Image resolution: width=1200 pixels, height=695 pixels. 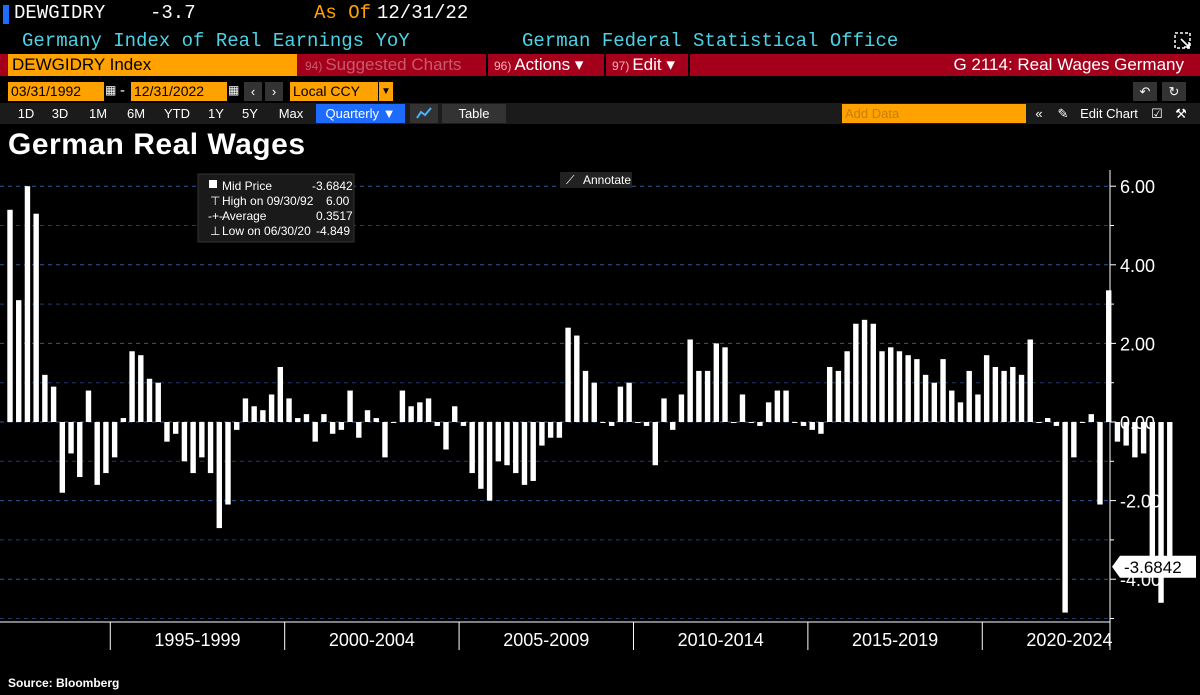 What do you see at coordinates (383, 65) in the screenshot?
I see `suggested-charts-button: 94) Suggested Charts` at bounding box center [383, 65].